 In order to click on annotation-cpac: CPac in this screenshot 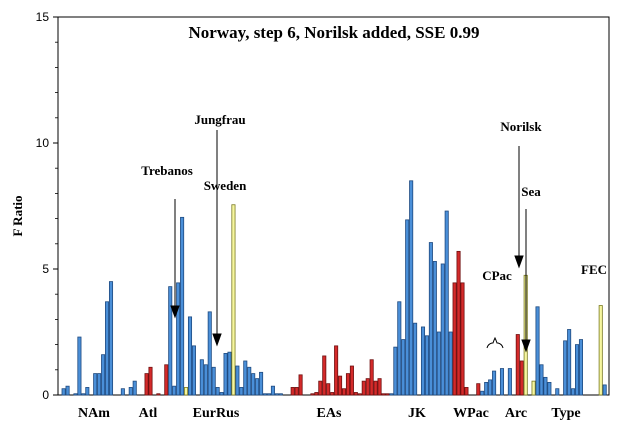, I will do `click(497, 275)`.